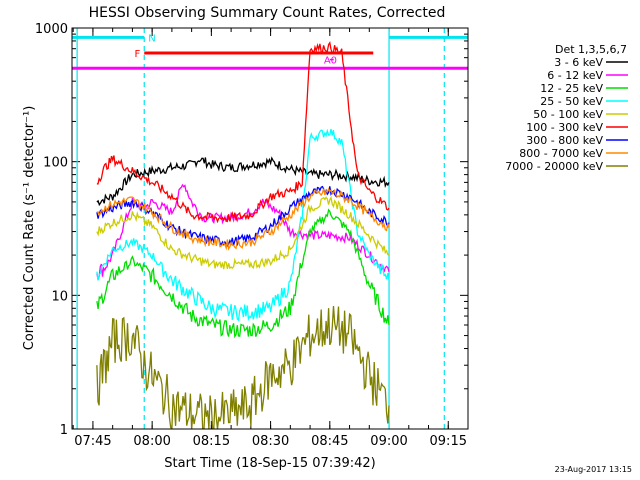  What do you see at coordinates (61, 69) in the screenshot?
I see `state-bar-label: A1` at bounding box center [61, 69].